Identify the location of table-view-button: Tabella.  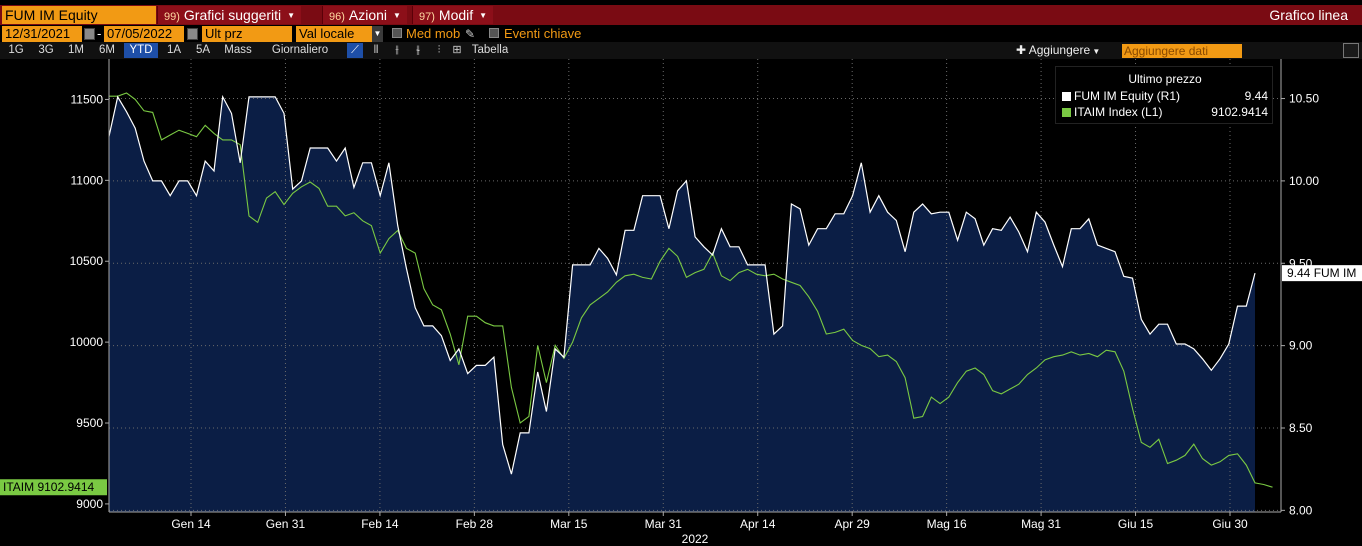
(490, 50).